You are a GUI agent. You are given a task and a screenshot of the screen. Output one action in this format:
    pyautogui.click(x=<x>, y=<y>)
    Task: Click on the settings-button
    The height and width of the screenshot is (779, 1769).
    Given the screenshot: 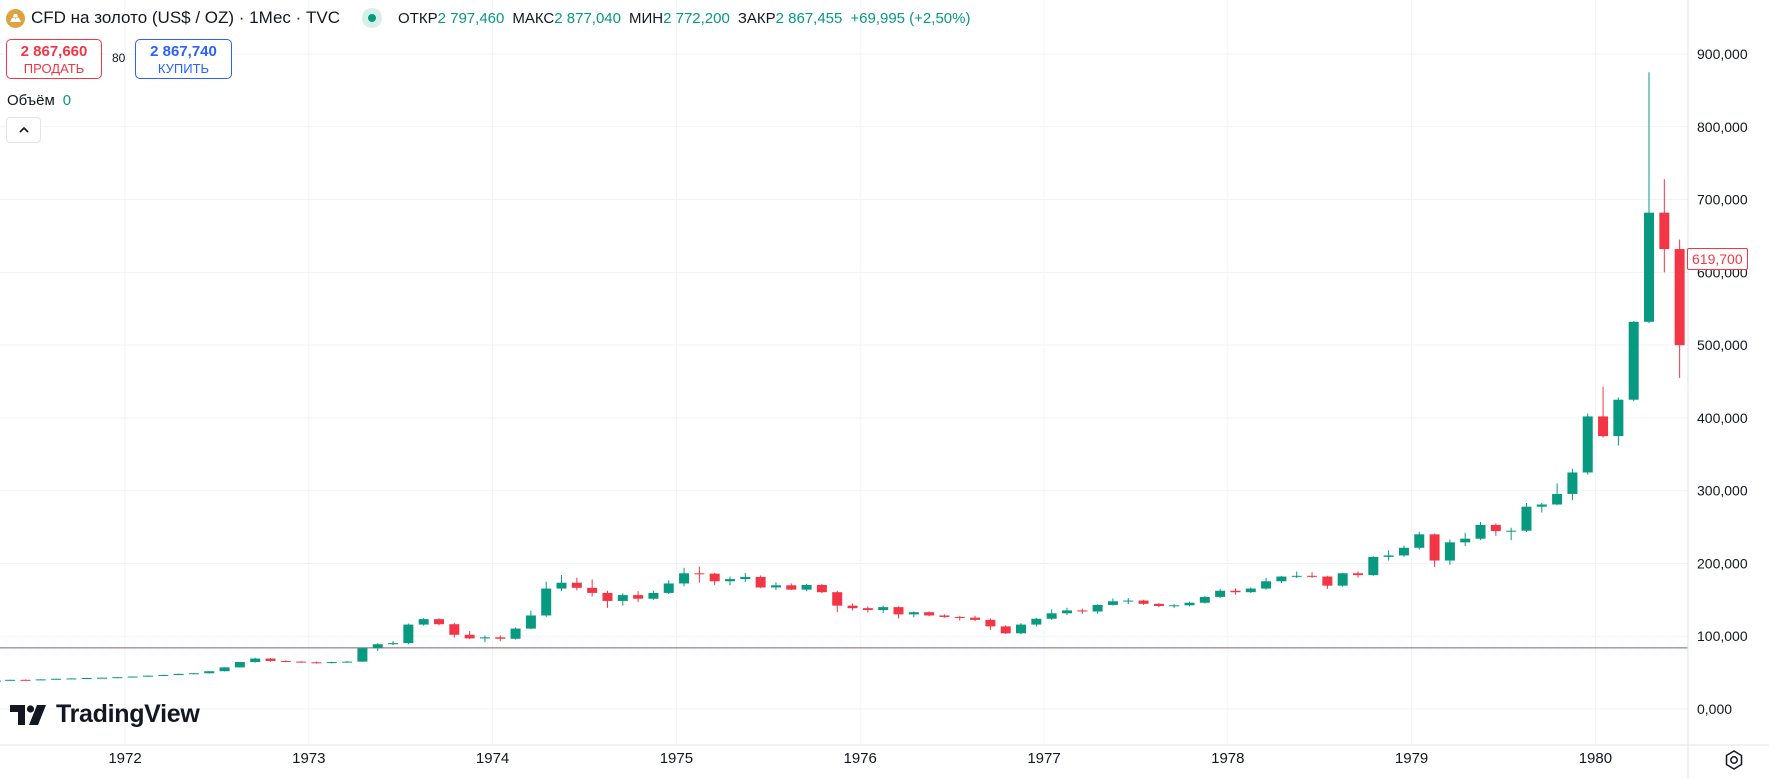 What is the action you would take?
    pyautogui.click(x=1734, y=760)
    